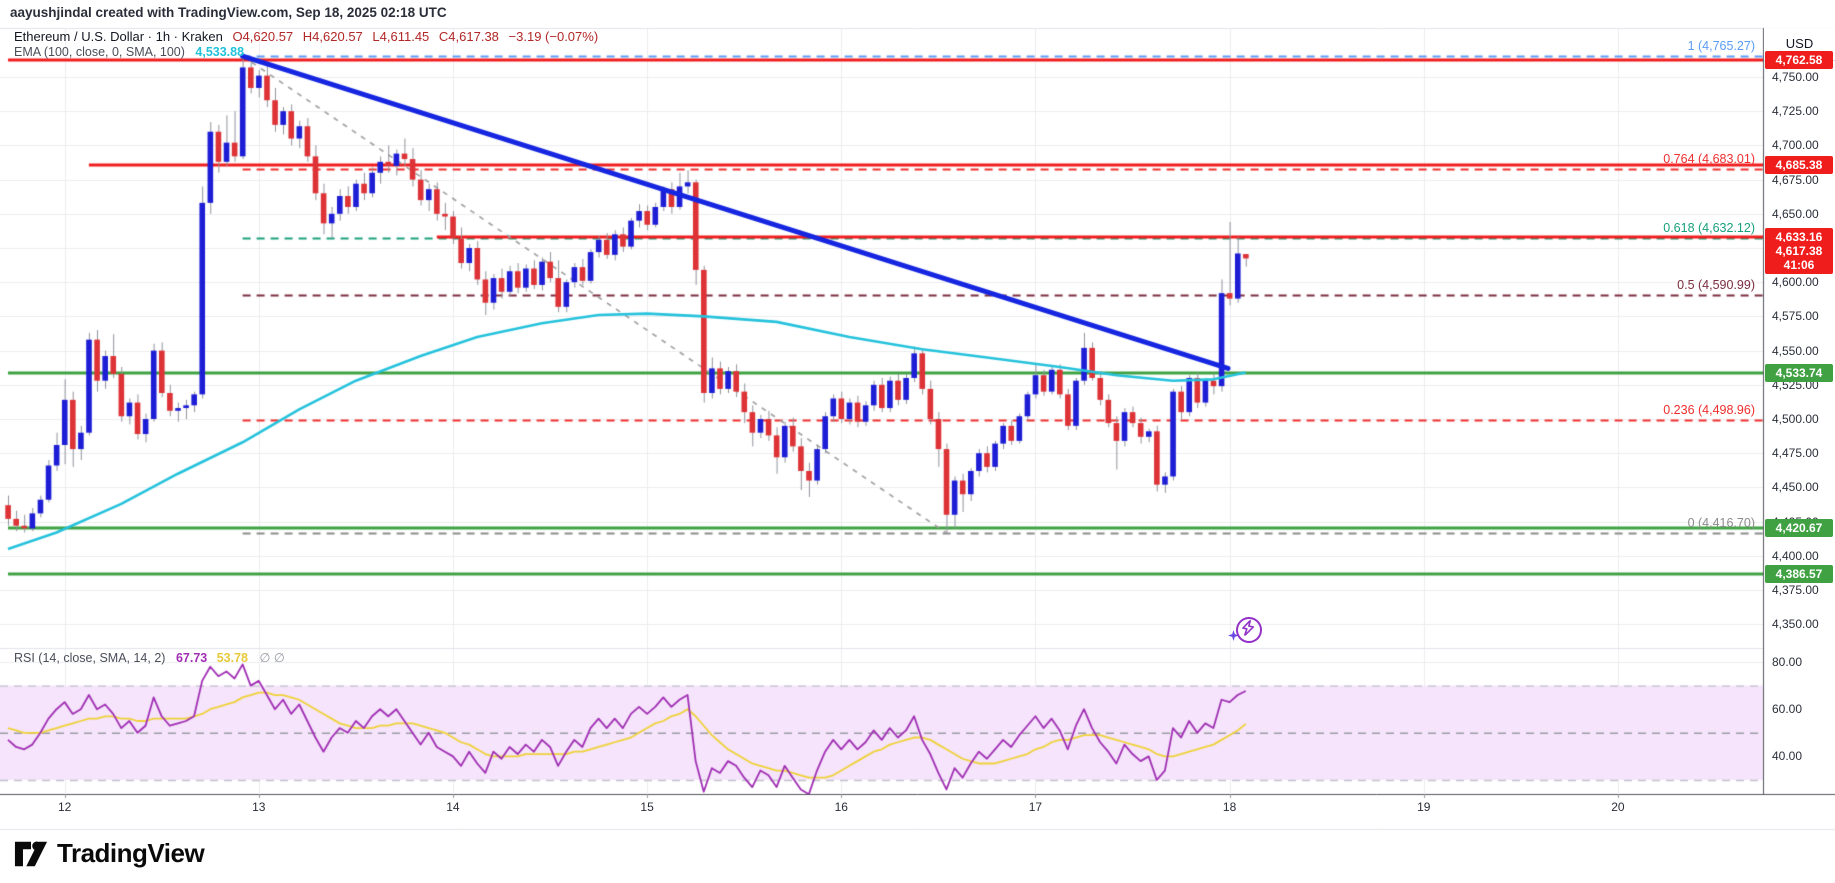  What do you see at coordinates (1799, 59) in the screenshot?
I see `price-badge: 4,762.58` at bounding box center [1799, 59].